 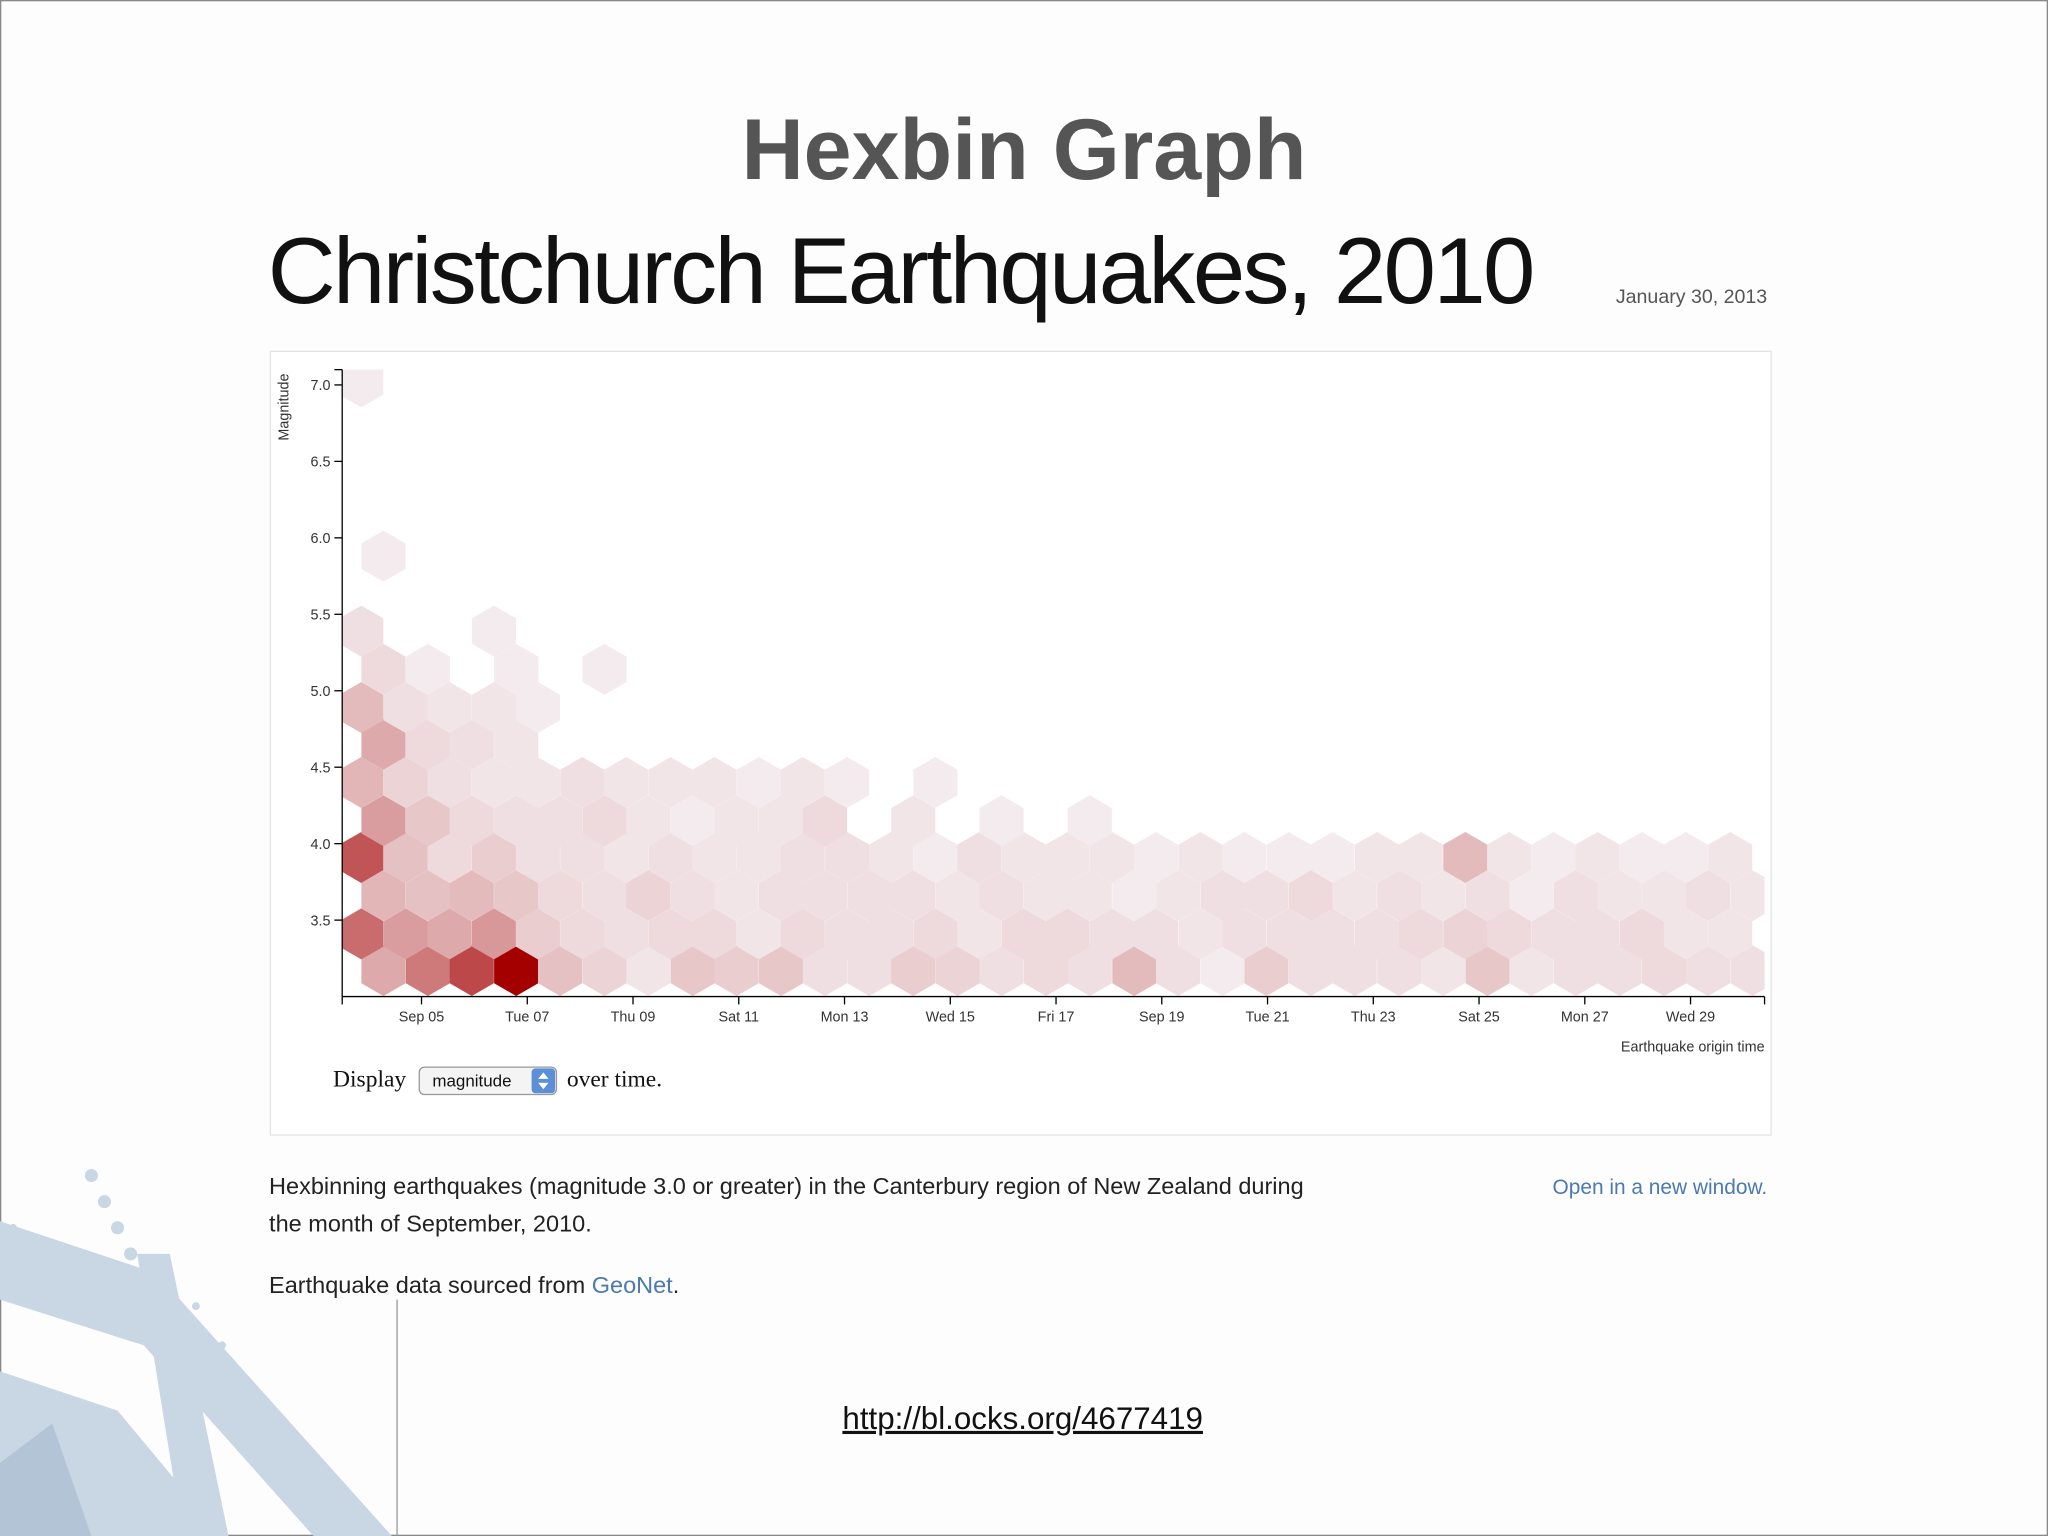 I want to click on source-link: GeoNet, so click(x=632, y=1285).